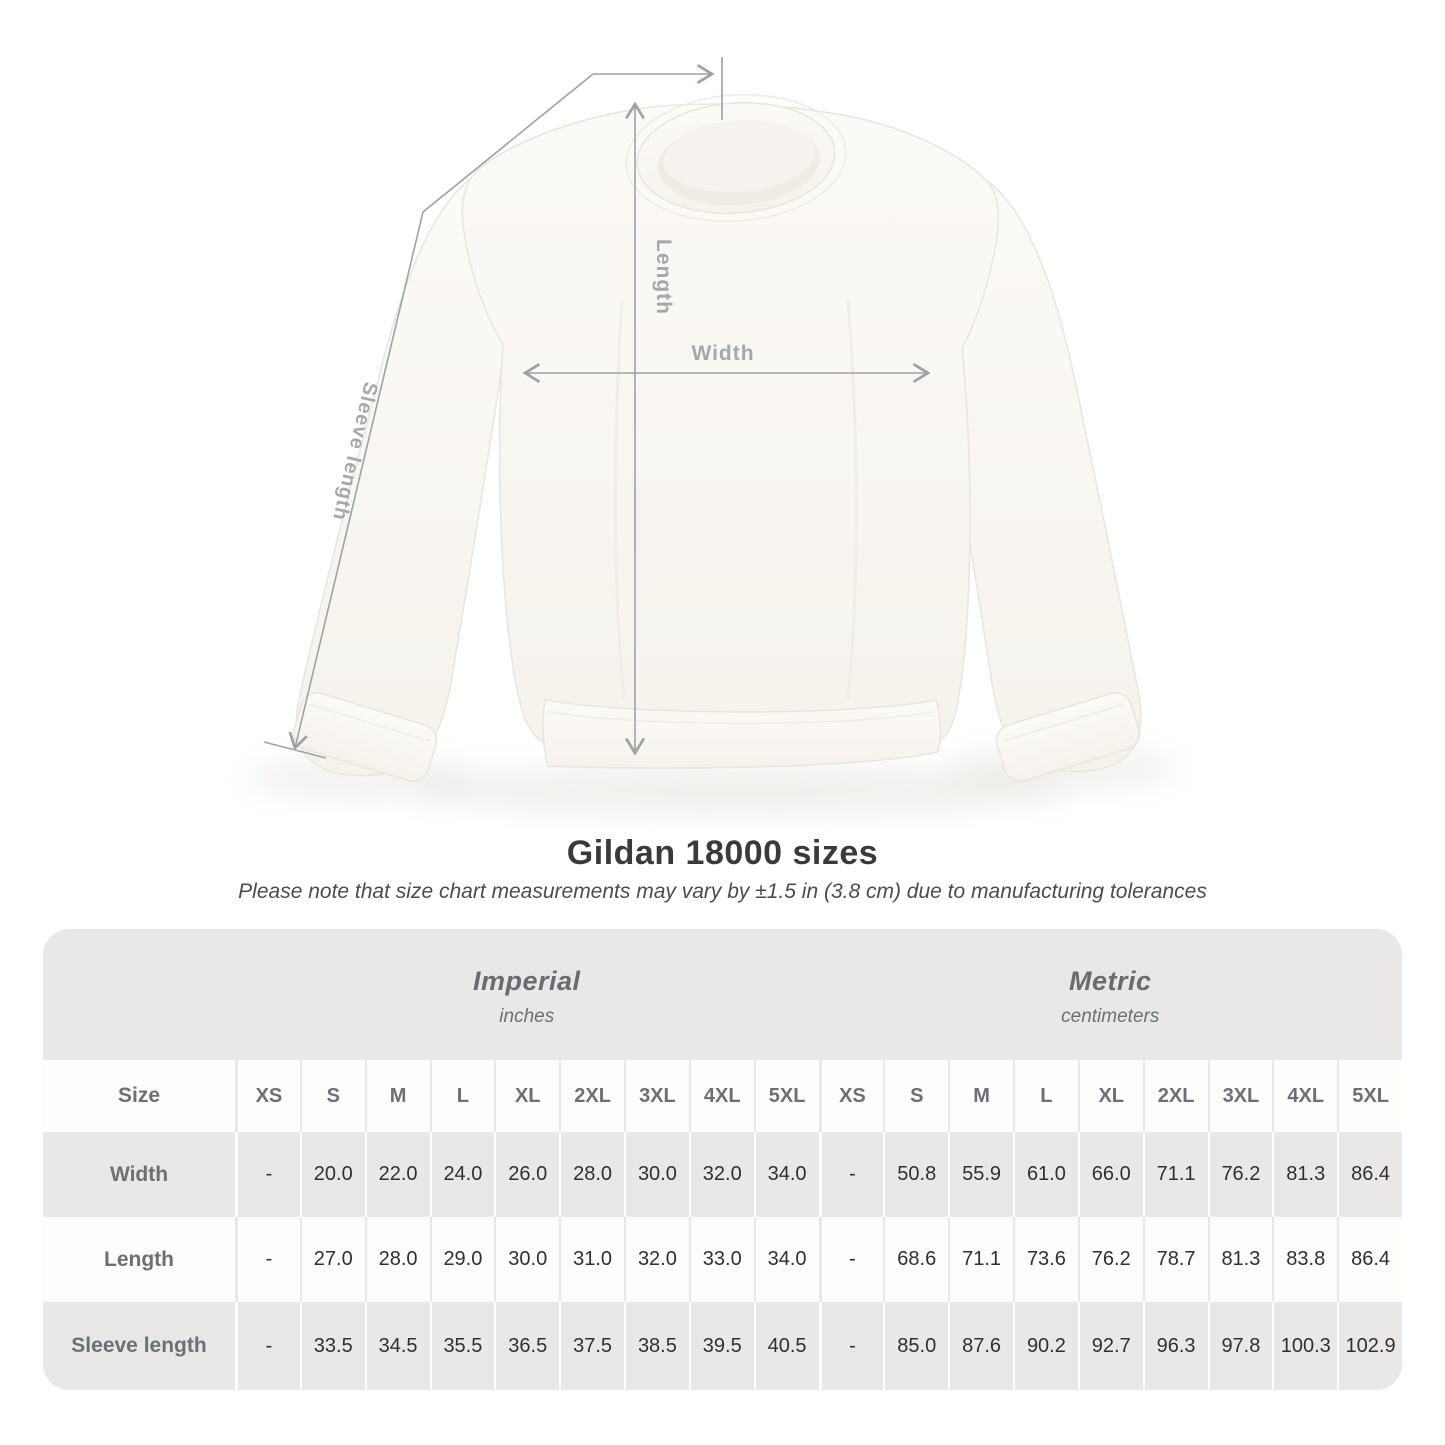 The height and width of the screenshot is (1445, 1445). I want to click on size-value-cell: 61.0, so click(1045, 1174).